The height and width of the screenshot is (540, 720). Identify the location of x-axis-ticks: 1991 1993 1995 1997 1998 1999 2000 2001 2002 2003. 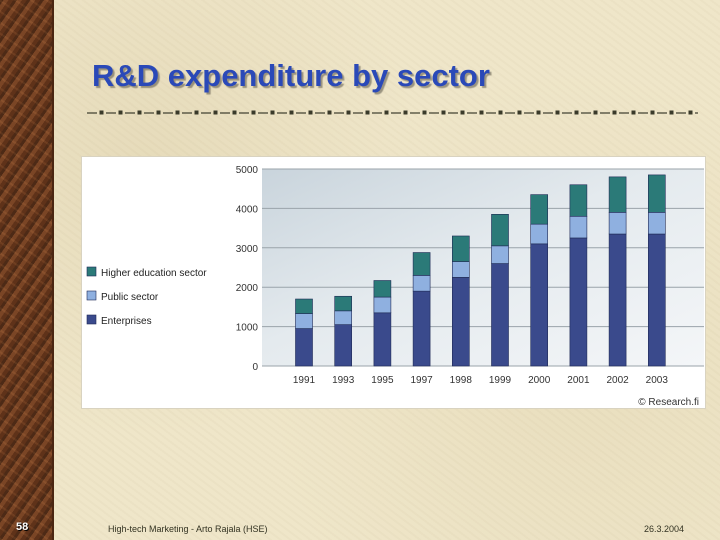
(480, 380).